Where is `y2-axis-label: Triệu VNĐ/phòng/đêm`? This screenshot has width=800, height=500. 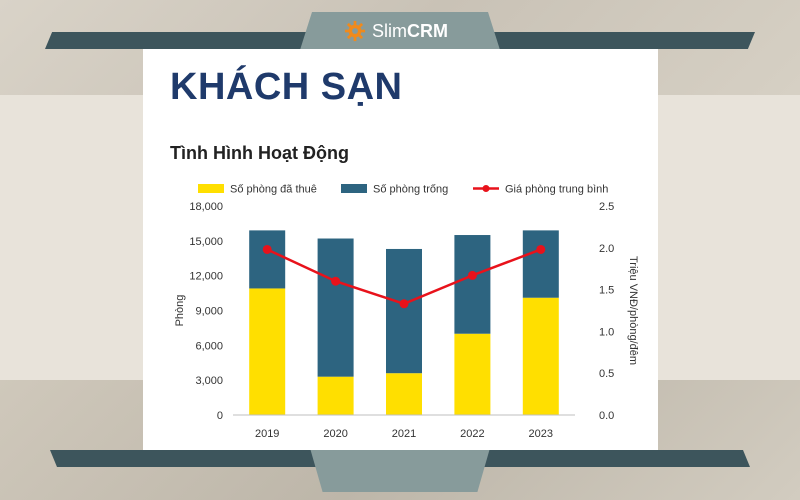 y2-axis-label: Triệu VNĐ/phòng/đêm is located at coordinates (633, 310).